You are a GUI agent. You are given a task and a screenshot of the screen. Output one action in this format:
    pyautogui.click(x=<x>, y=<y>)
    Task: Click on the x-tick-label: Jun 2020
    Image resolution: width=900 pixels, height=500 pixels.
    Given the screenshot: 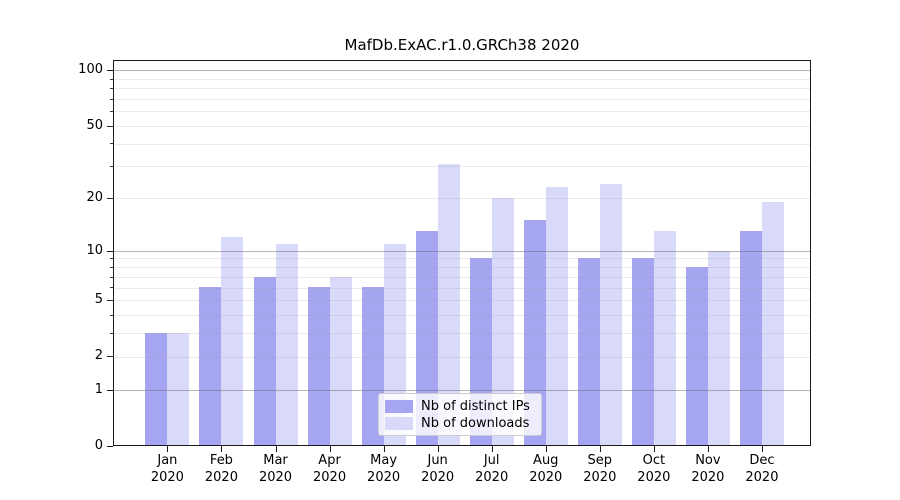 What is the action you would take?
    pyautogui.click(x=438, y=469)
    